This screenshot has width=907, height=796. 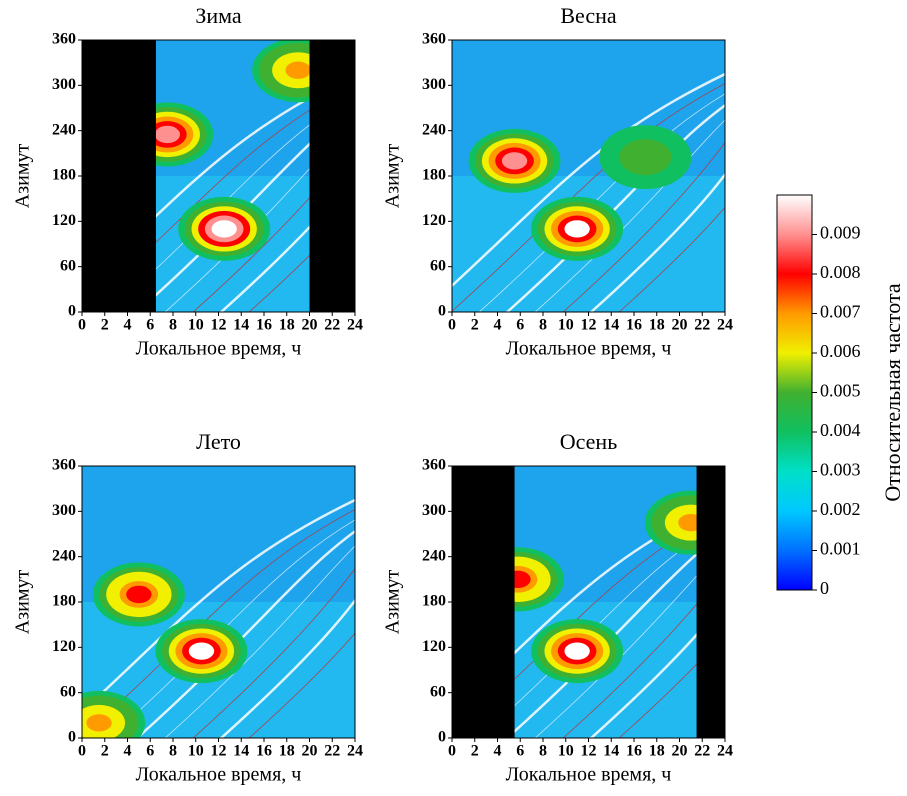 What do you see at coordinates (840, 391) in the screenshot?
I see `colorbar-tick-label: 0.005` at bounding box center [840, 391].